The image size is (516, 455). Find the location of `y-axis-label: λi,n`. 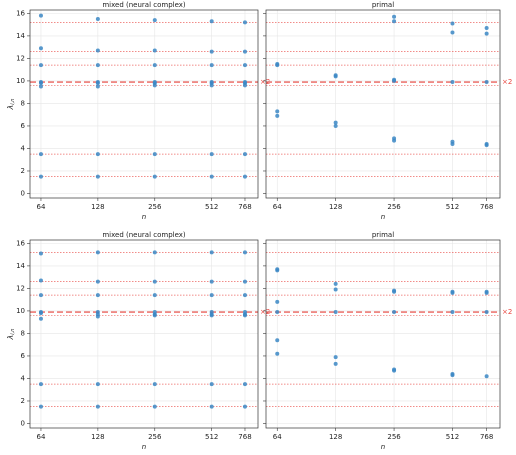

y-axis-label: λi,n is located at coordinates (11, 105).